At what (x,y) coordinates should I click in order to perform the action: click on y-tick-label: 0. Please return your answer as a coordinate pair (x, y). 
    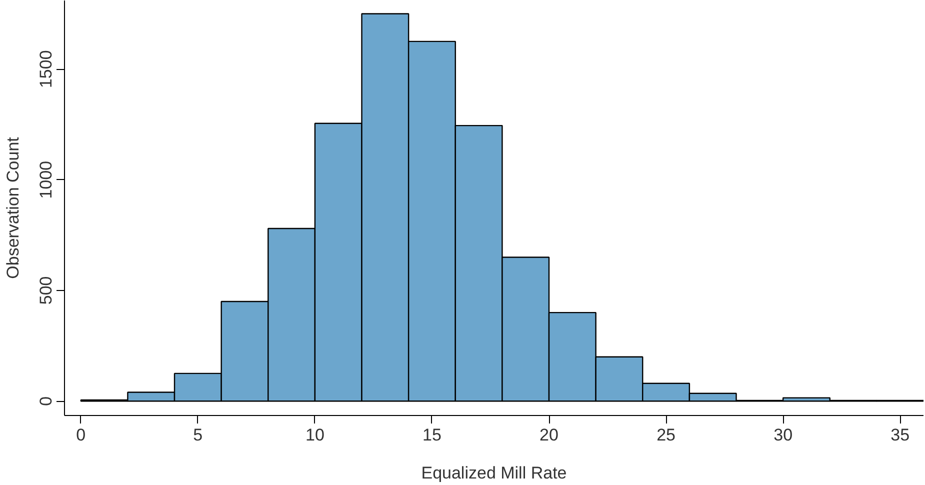
    Looking at the image, I should click on (46, 401).